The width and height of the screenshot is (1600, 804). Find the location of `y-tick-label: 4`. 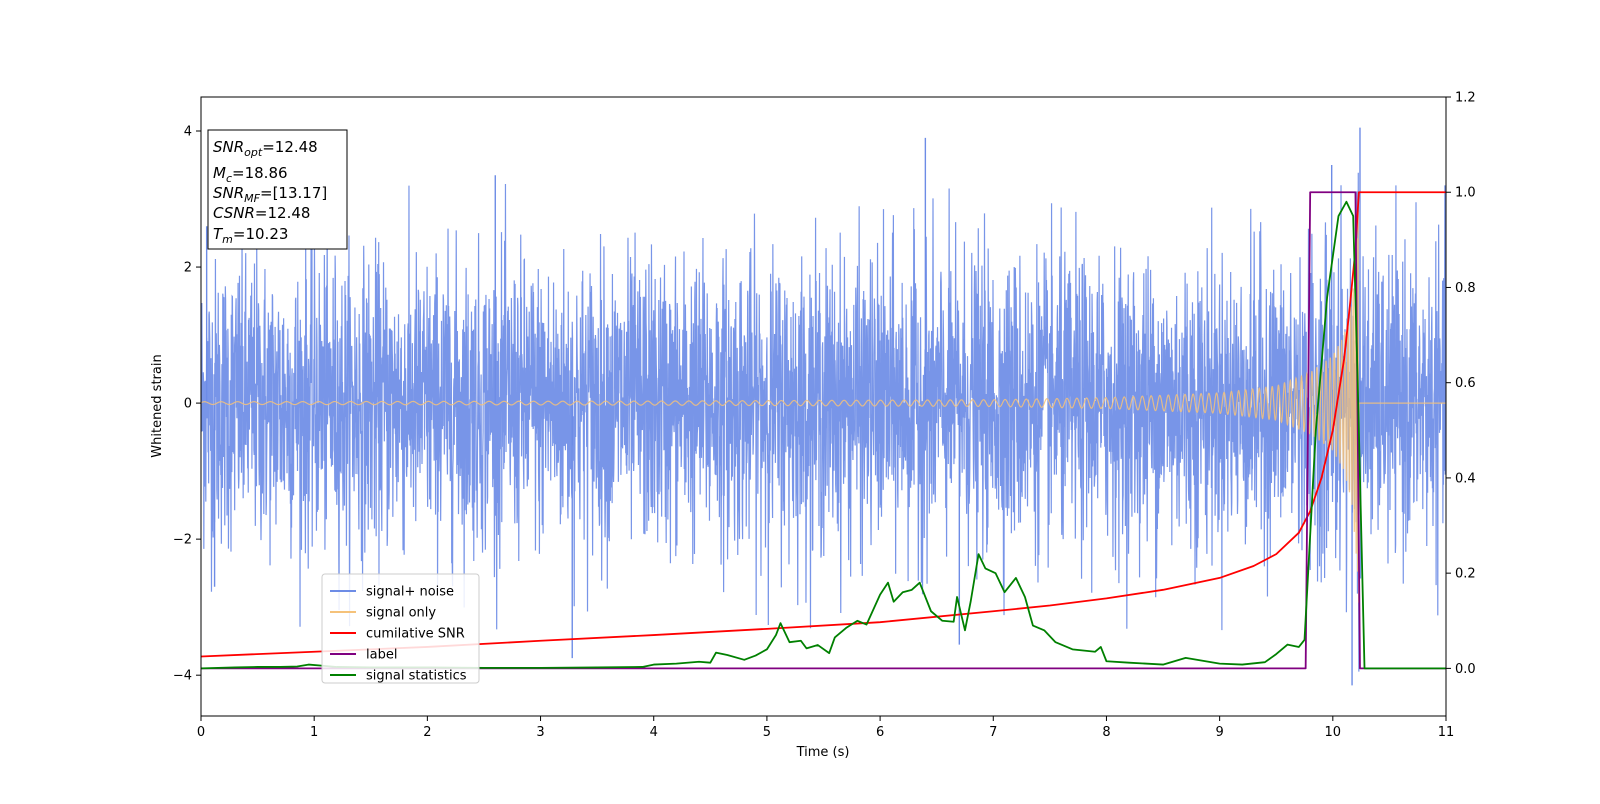

y-tick-label: 4 is located at coordinates (188, 132).